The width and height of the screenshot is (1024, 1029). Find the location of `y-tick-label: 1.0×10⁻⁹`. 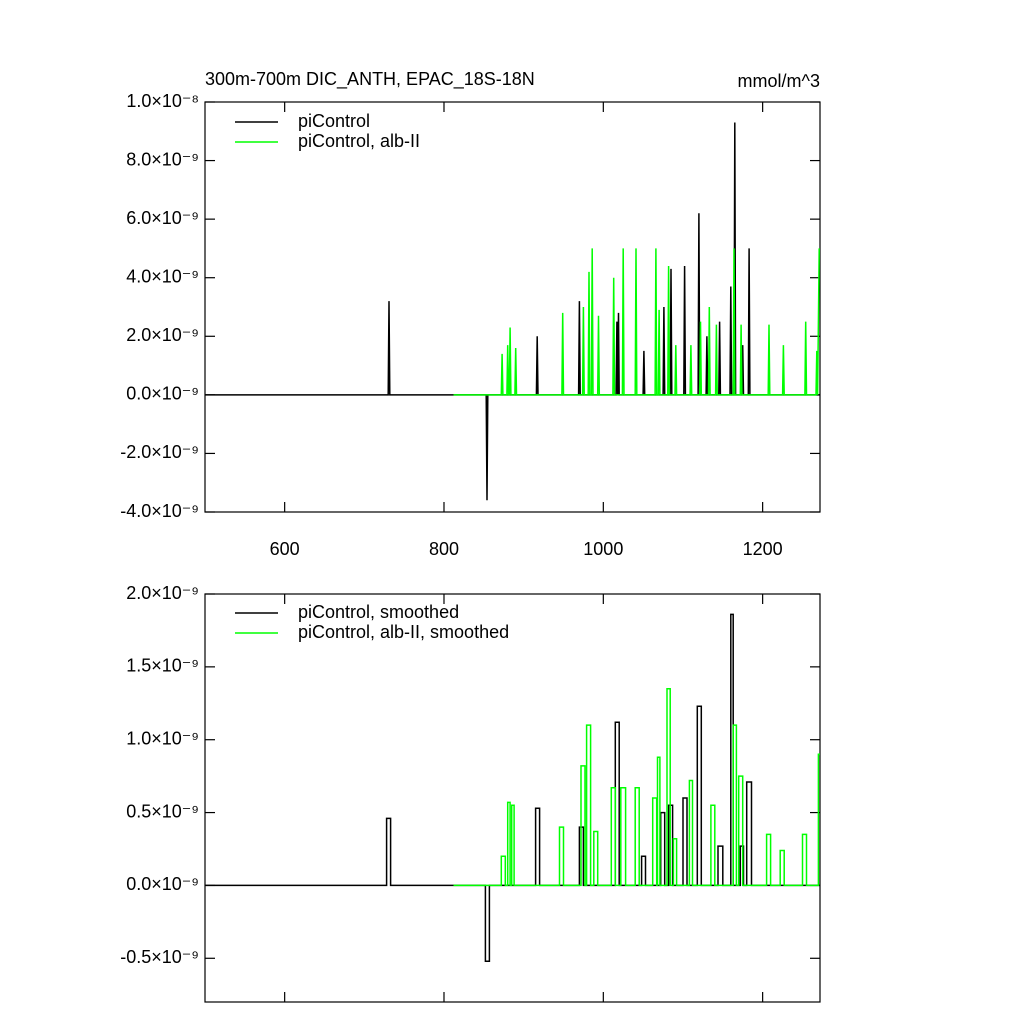

y-tick-label: 1.0×10⁻⁹ is located at coordinates (162, 738).